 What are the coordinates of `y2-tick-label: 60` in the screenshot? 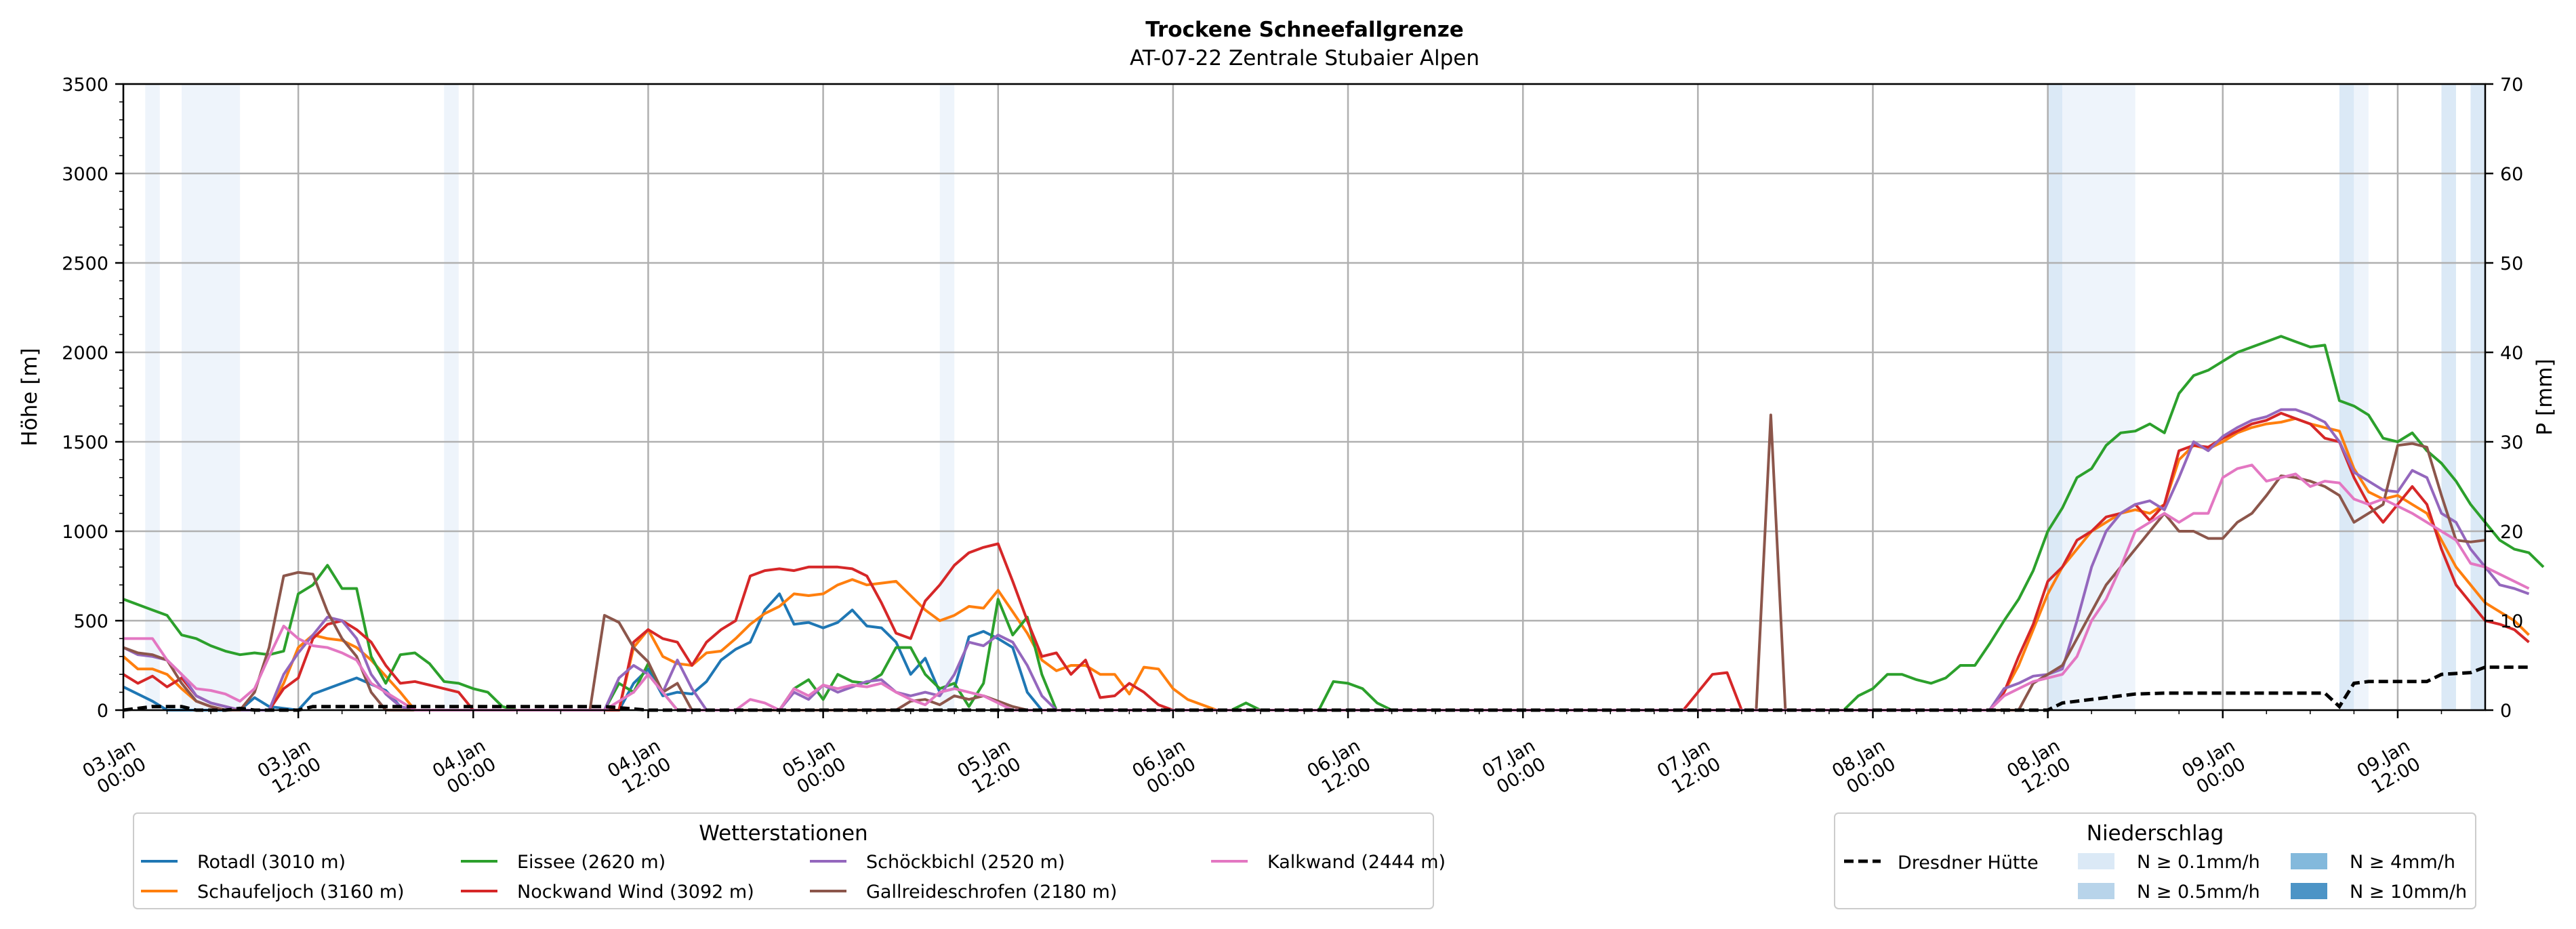 It's located at (2511, 174).